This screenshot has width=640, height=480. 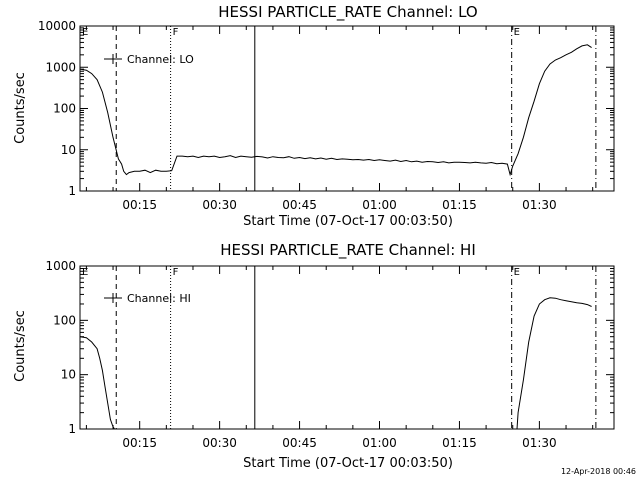 I want to click on x-axis-label-hi: Start Time (07-Oct-17 00:03:50), so click(x=348, y=463).